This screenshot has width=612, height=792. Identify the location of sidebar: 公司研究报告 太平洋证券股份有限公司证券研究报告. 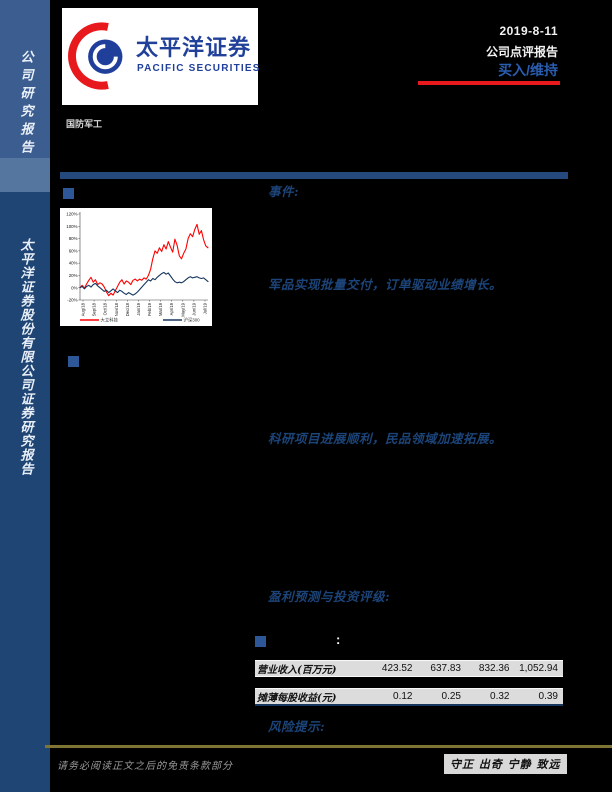
(25, 396).